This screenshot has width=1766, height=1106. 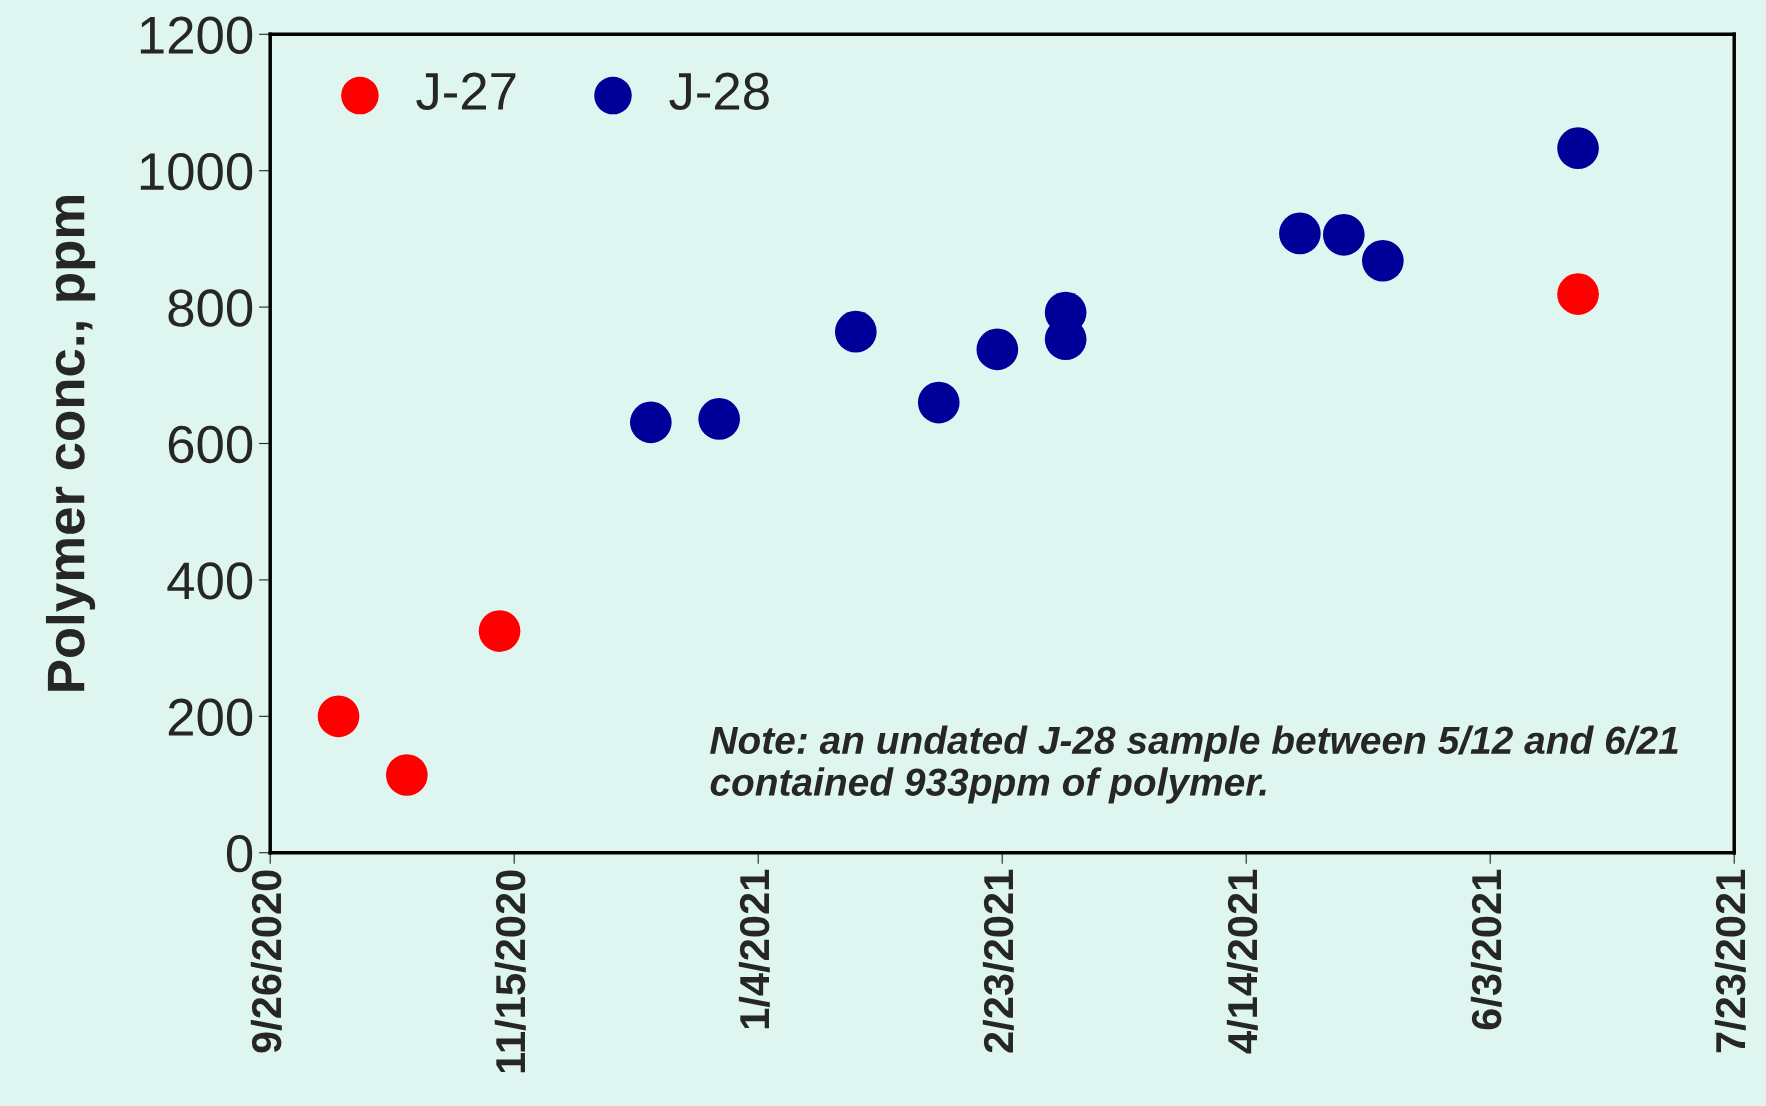 I want to click on y-tick-label: 200, so click(x=210, y=717).